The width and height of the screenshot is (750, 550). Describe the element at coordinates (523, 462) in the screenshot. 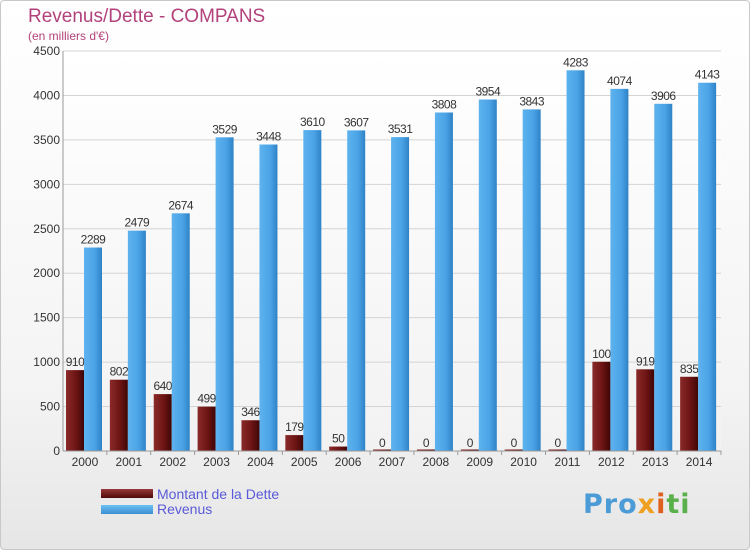

I see `x-tick-label-2010: 2010` at that location.